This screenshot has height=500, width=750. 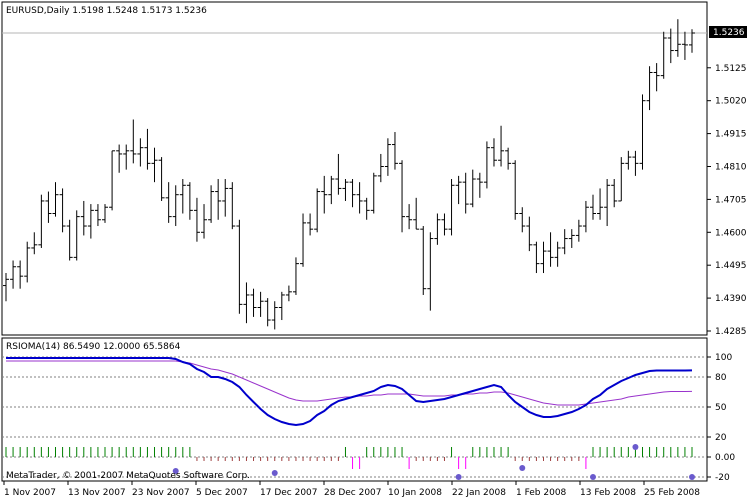 What do you see at coordinates (731, 167) in the screenshot?
I see `price-tick-label: 1.4810` at bounding box center [731, 167].